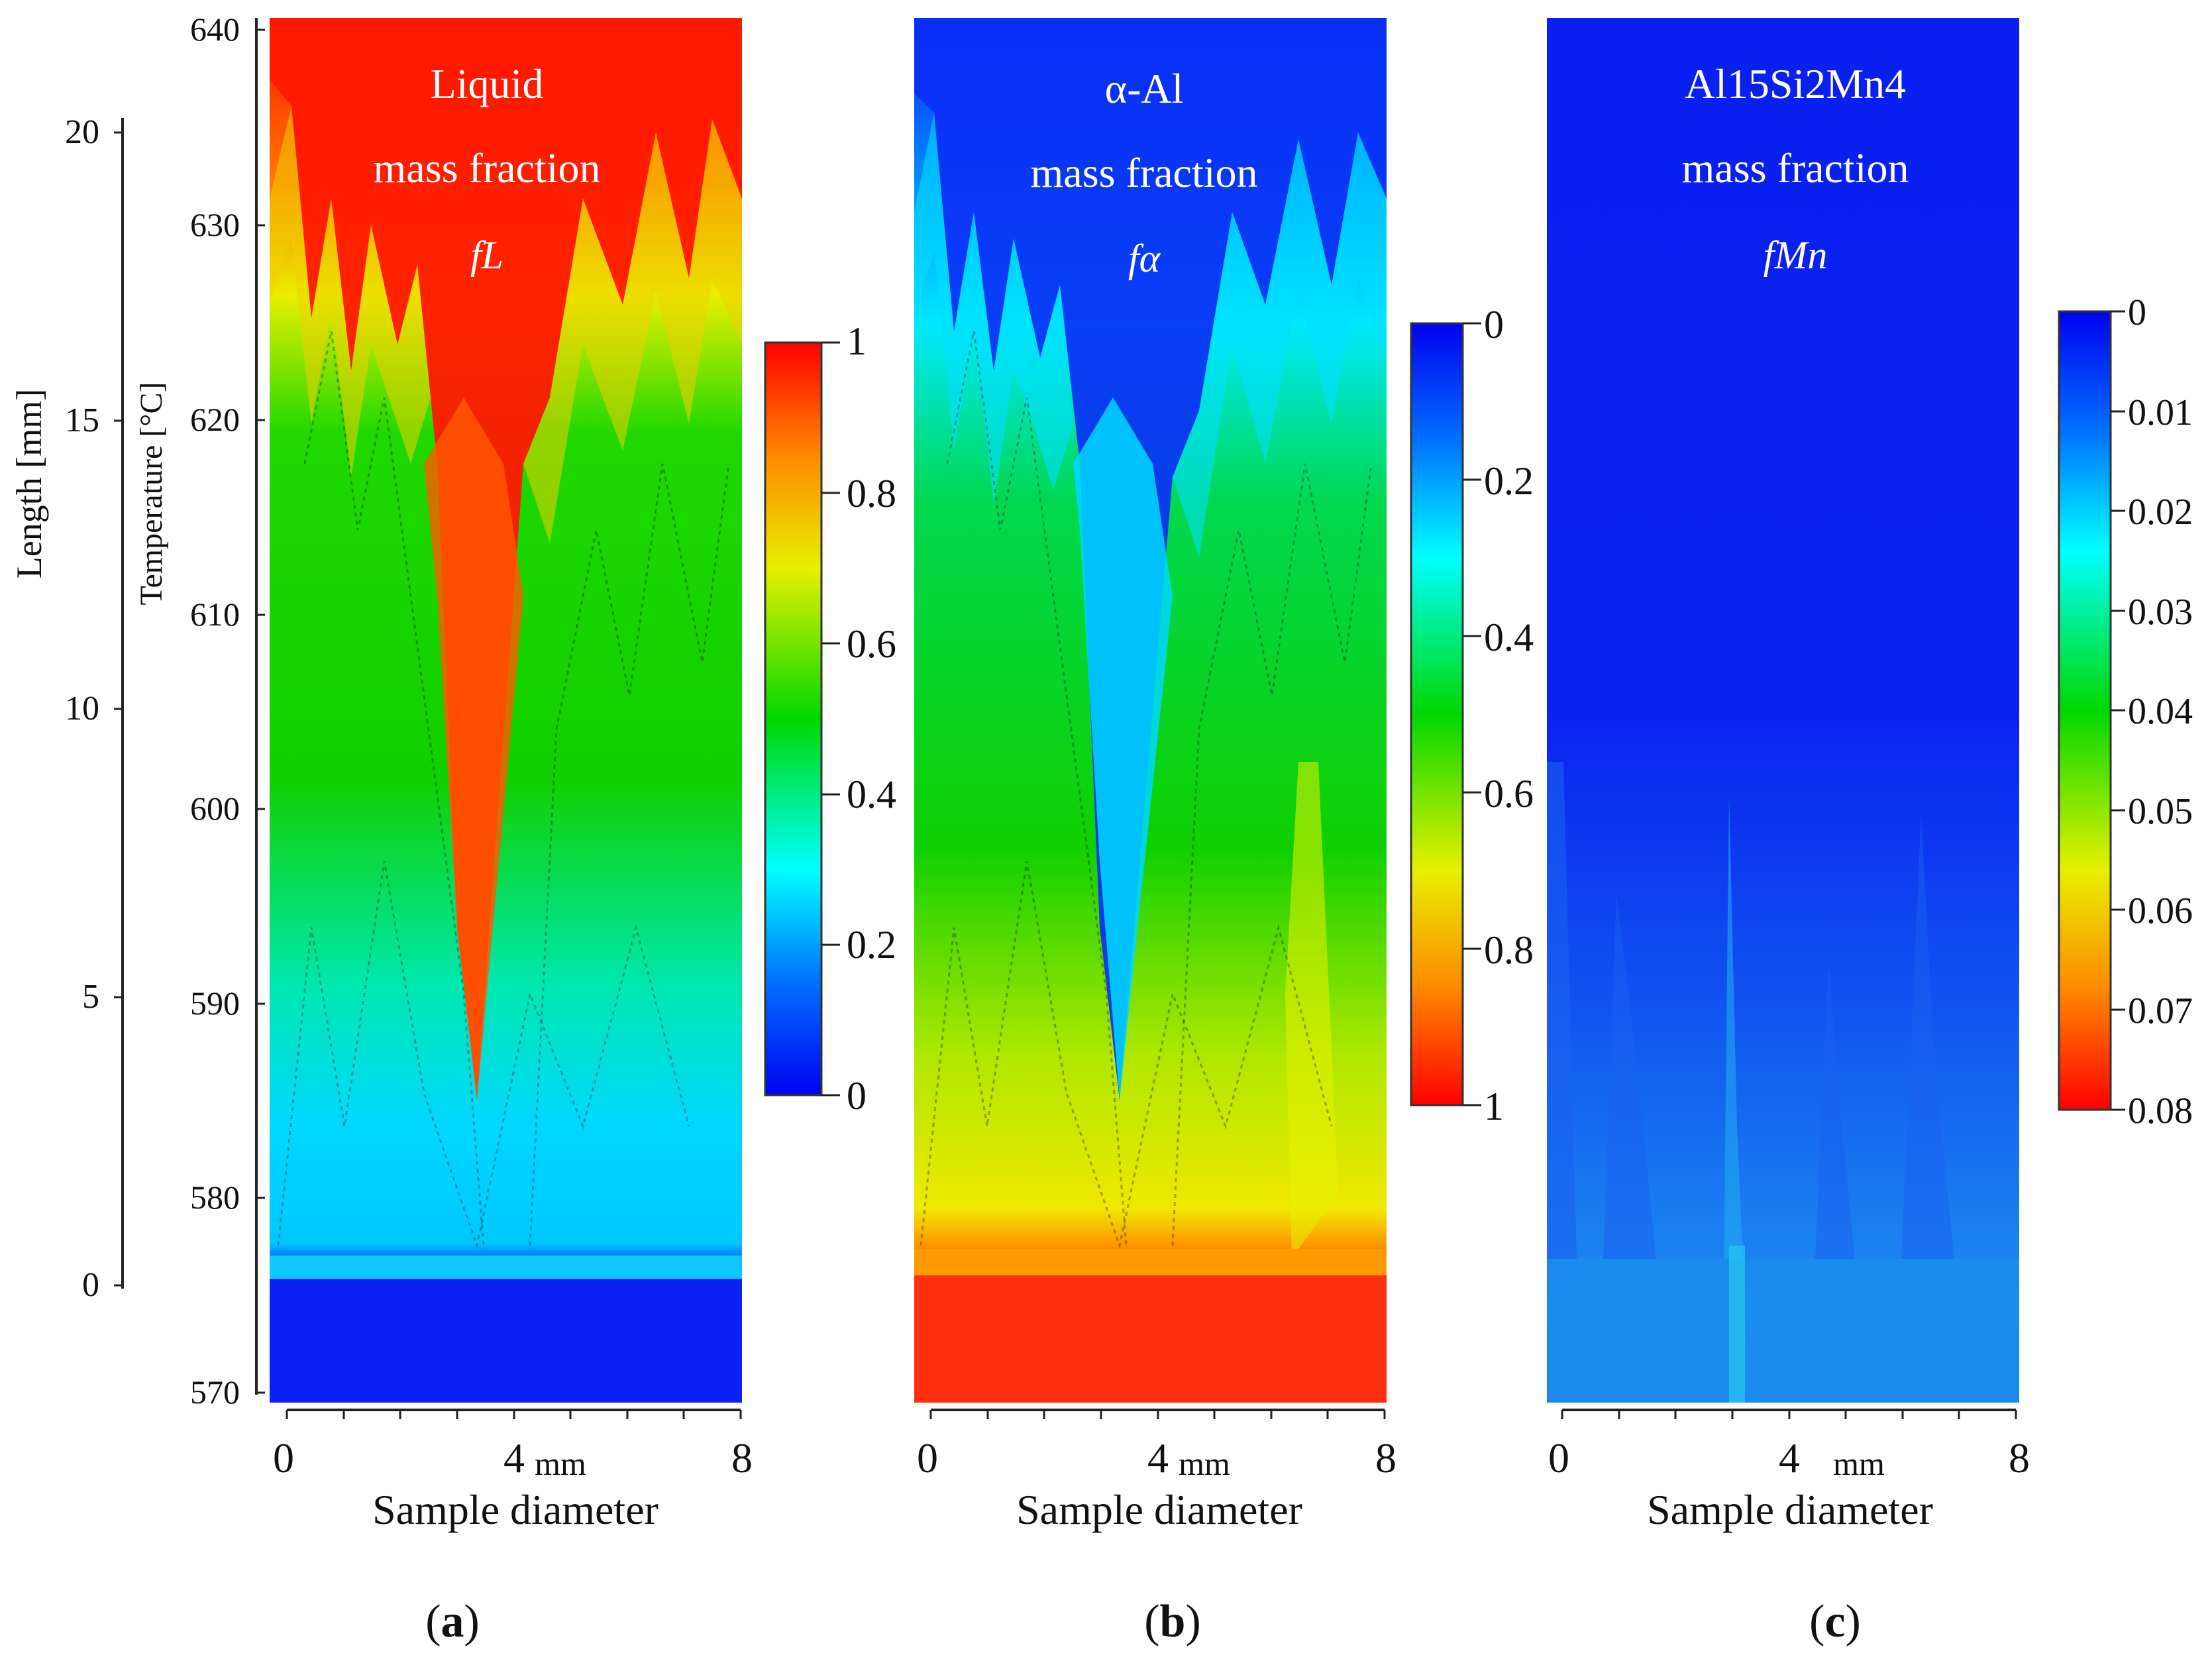 The image size is (2212, 1663). I want to click on length-axis-label: Length [mm], so click(29, 484).